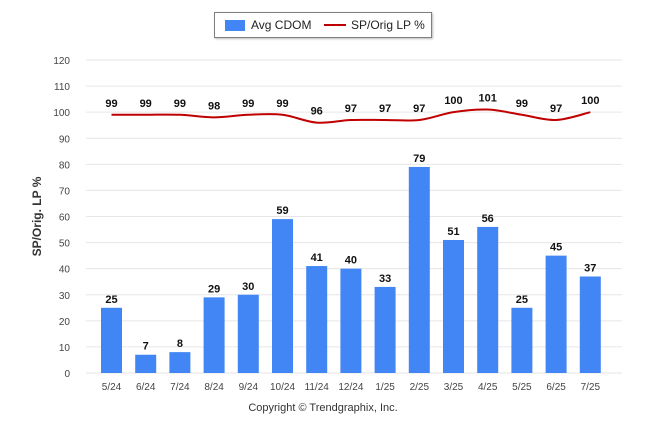 This screenshot has width=646, height=434. I want to click on copyright-footer: Copyright © Trendgraphix, Inc., so click(323, 408).